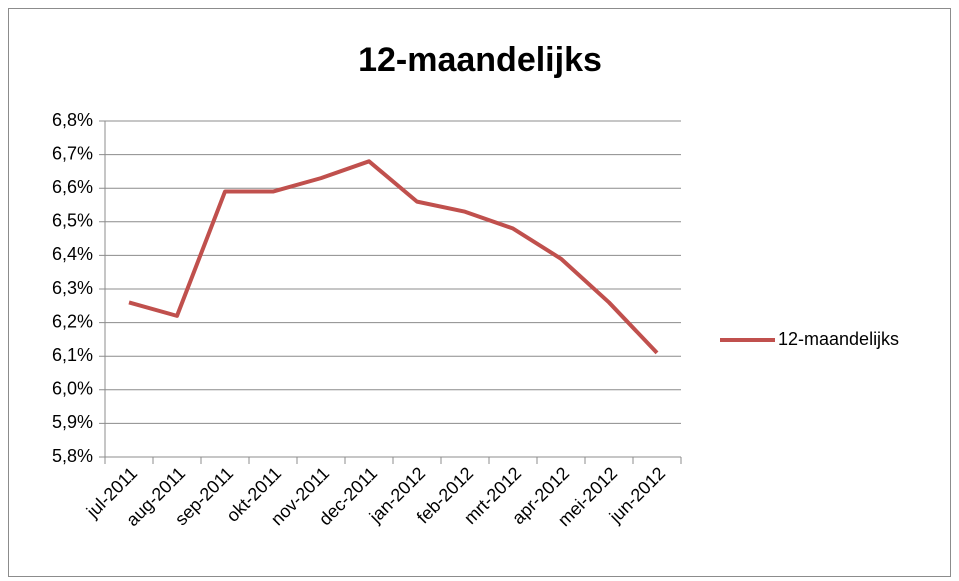  What do you see at coordinates (72, 456) in the screenshot?
I see `y-tick-label: 5,8%` at bounding box center [72, 456].